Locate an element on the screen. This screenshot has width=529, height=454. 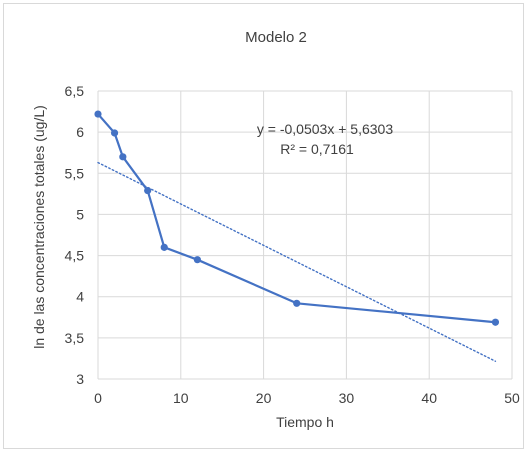
x-tick-label: 50 is located at coordinates (512, 398).